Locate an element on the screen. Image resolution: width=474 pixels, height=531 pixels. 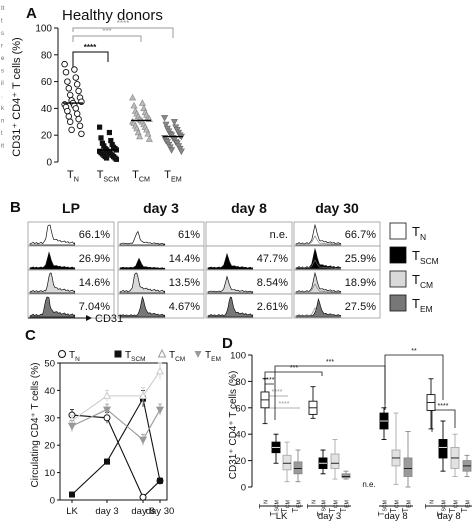
d-group-label: day 8 is located at coordinates (395, 516).